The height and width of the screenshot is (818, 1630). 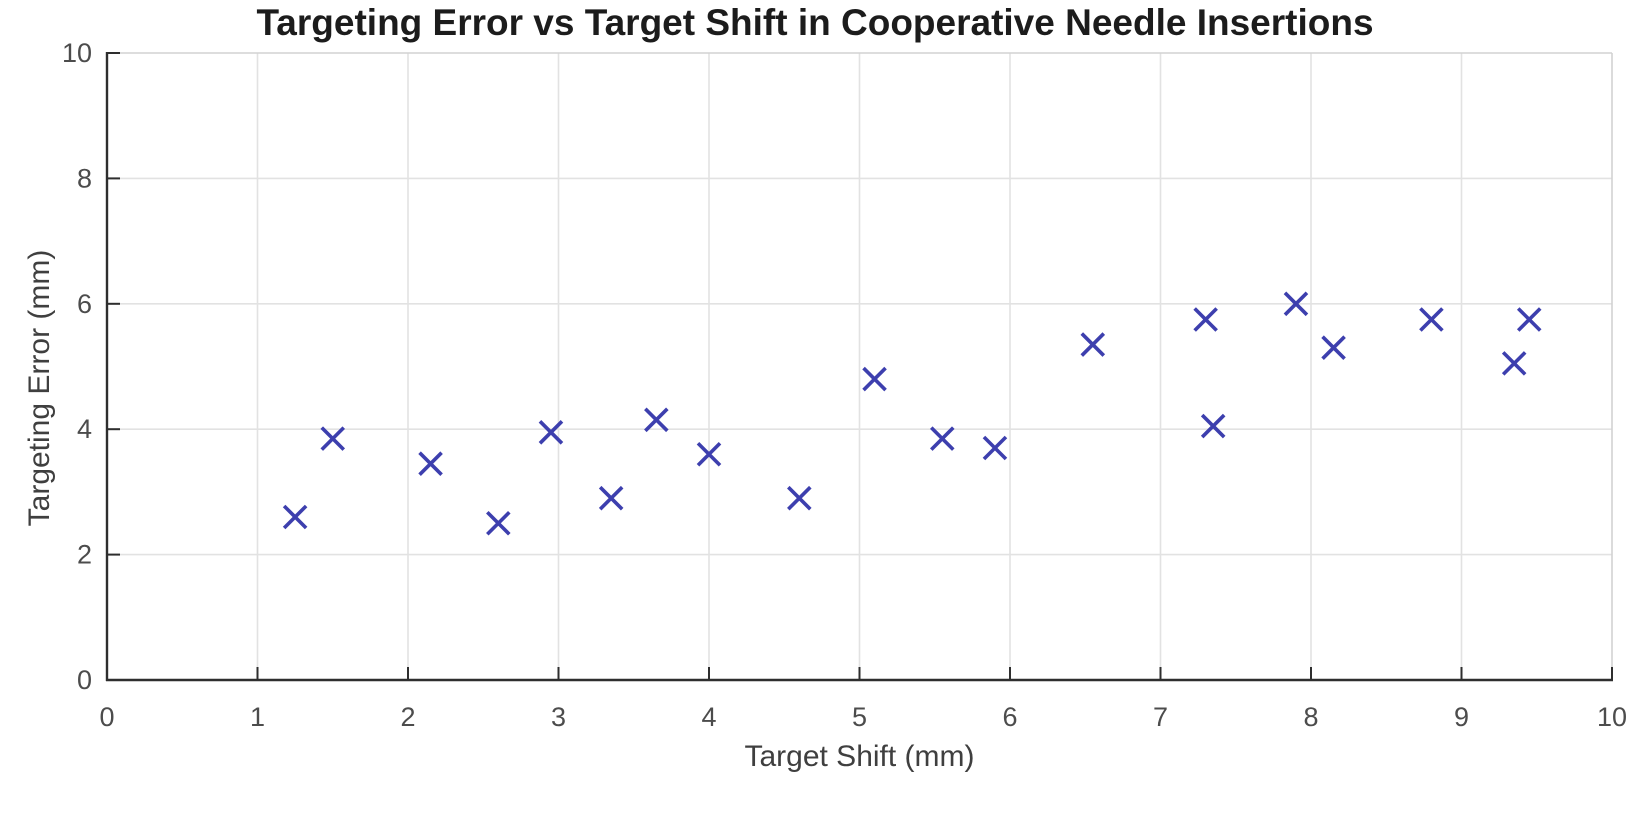 I want to click on y-tick-label: 10, so click(x=77, y=53).